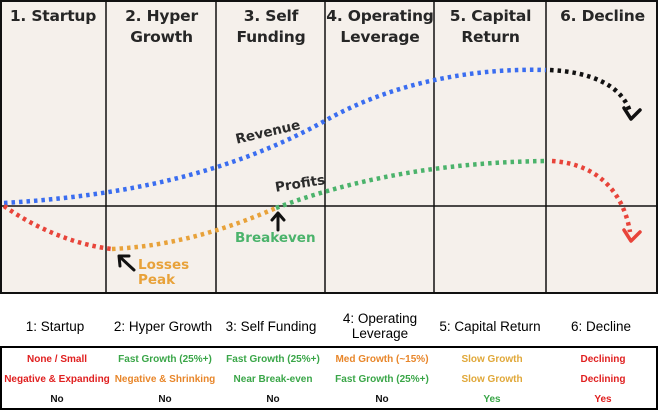 The image size is (658, 414). Describe the element at coordinates (492, 359) in the screenshot. I see `table-cell-r1-c5: Slow Growth` at that location.